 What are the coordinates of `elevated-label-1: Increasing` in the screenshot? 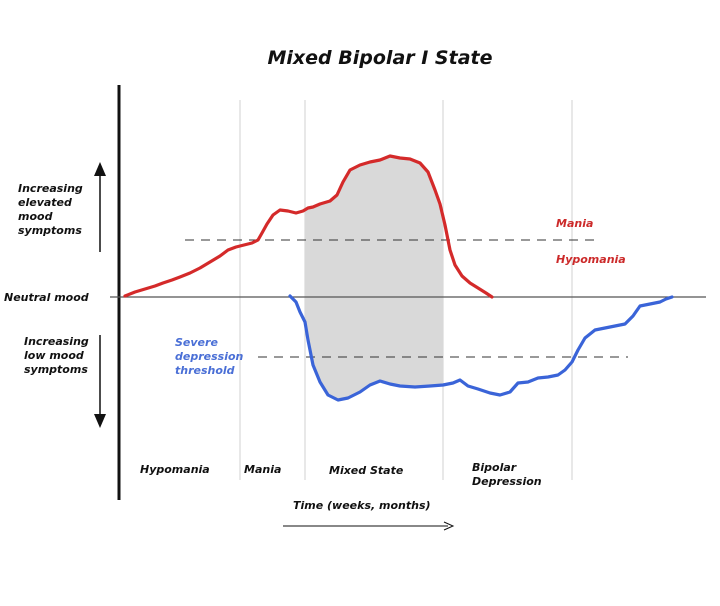 It's located at (50, 188).